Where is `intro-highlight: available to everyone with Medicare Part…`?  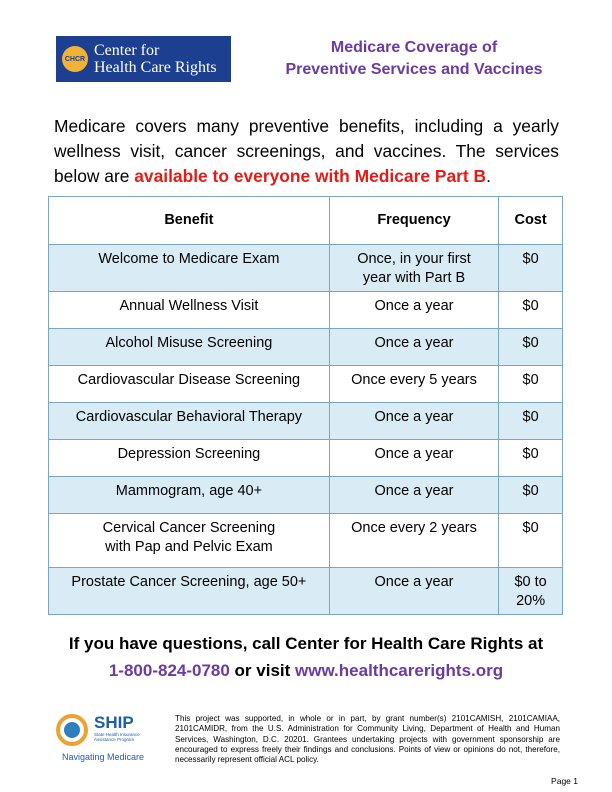 intro-highlight: available to everyone with Medicare Part… is located at coordinates (310, 176).